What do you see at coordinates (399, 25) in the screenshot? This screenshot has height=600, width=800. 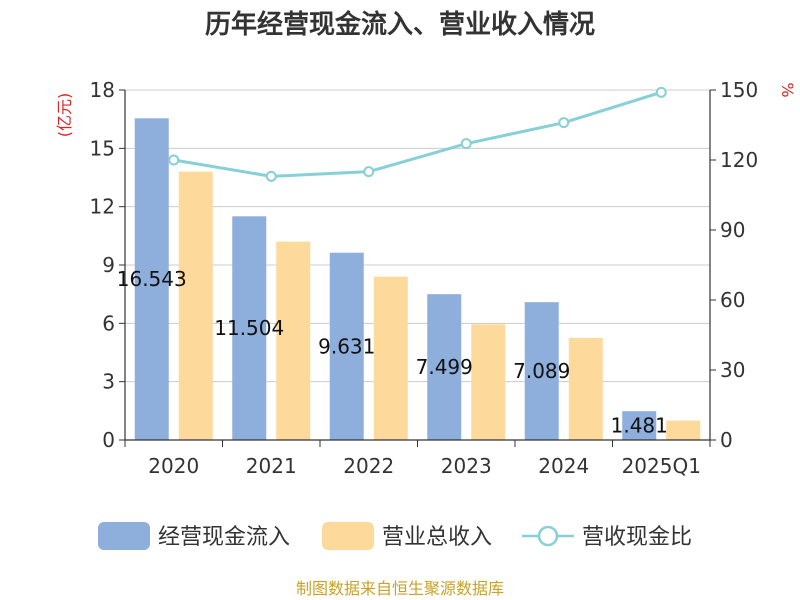 I see `chart-title: 历年经营现金流入、营业收入情况` at bounding box center [399, 25].